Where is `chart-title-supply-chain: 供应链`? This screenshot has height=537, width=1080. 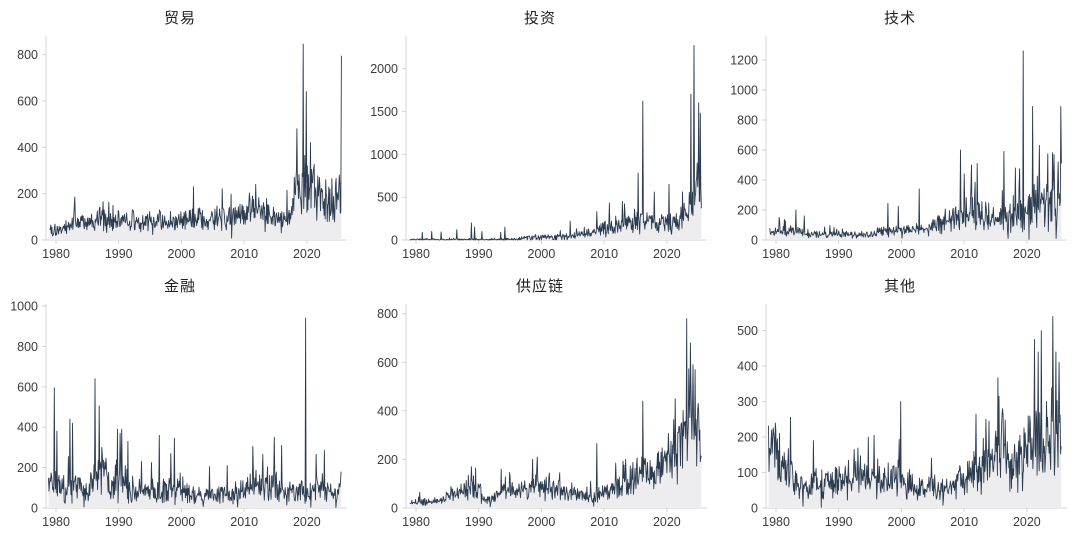
chart-title-supply-chain: 供应链 is located at coordinates (539, 286).